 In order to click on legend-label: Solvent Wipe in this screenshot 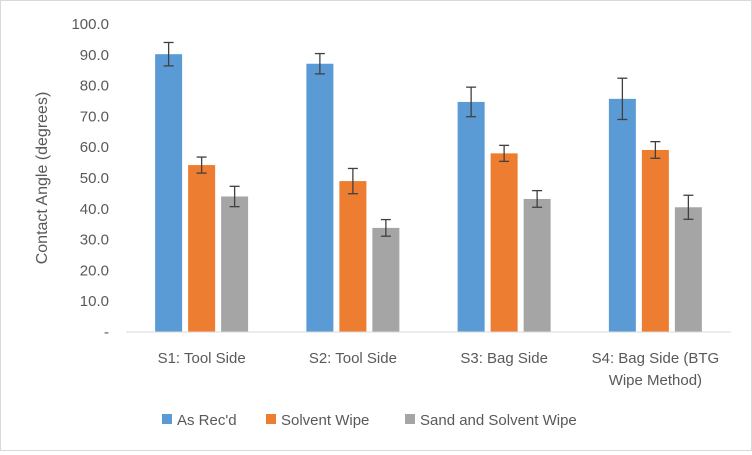, I will do `click(325, 420)`.